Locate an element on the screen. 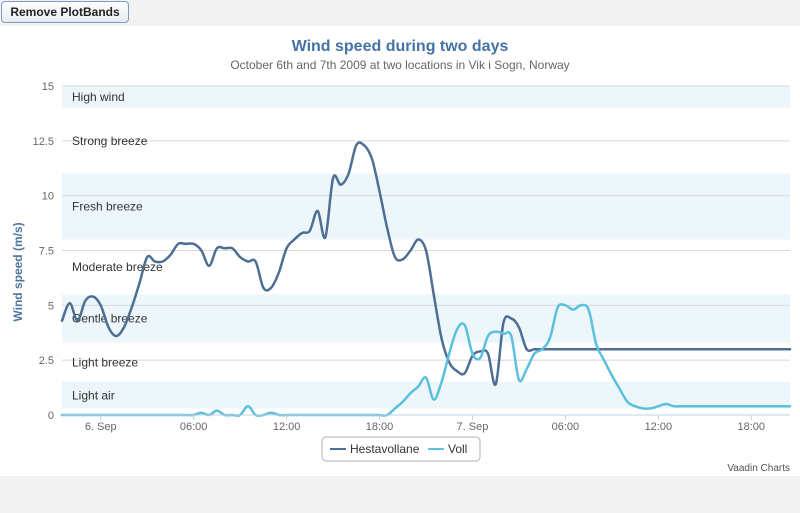 This screenshot has width=800, height=513. y-tick-label: 7.5 is located at coordinates (46, 252).